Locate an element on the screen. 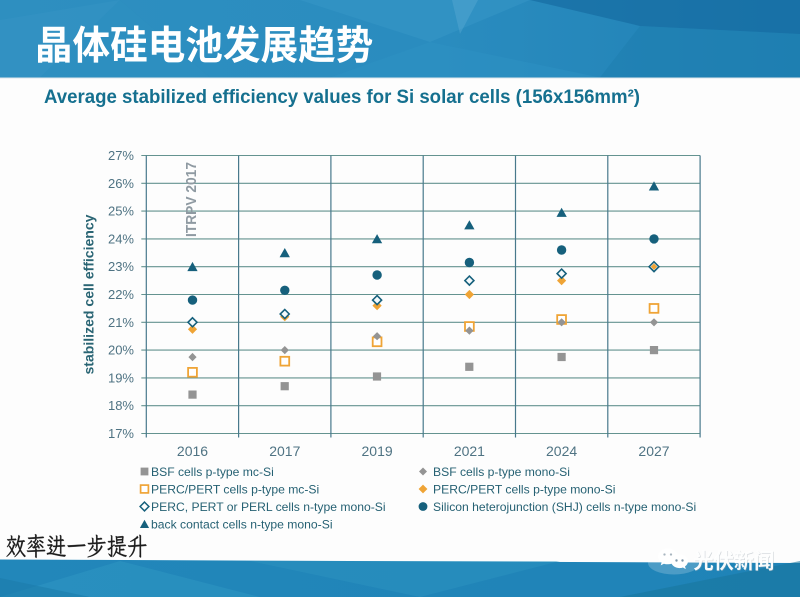 The width and height of the screenshot is (800, 597). svg-text: BSF cells p-type mono-Si is located at coordinates (501, 472).